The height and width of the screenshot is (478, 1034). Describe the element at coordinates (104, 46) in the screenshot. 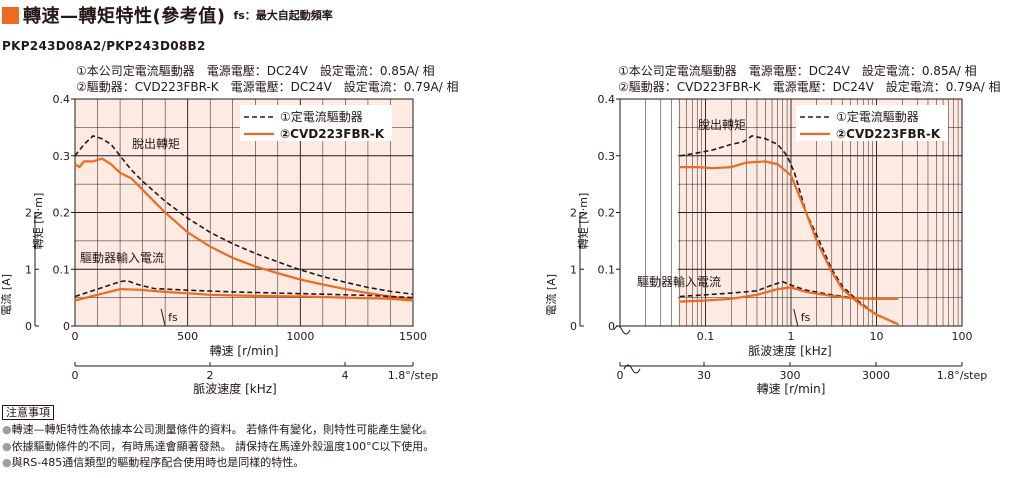

I see `model-number: PKP243D08A2/PKP243D08B2` at that location.